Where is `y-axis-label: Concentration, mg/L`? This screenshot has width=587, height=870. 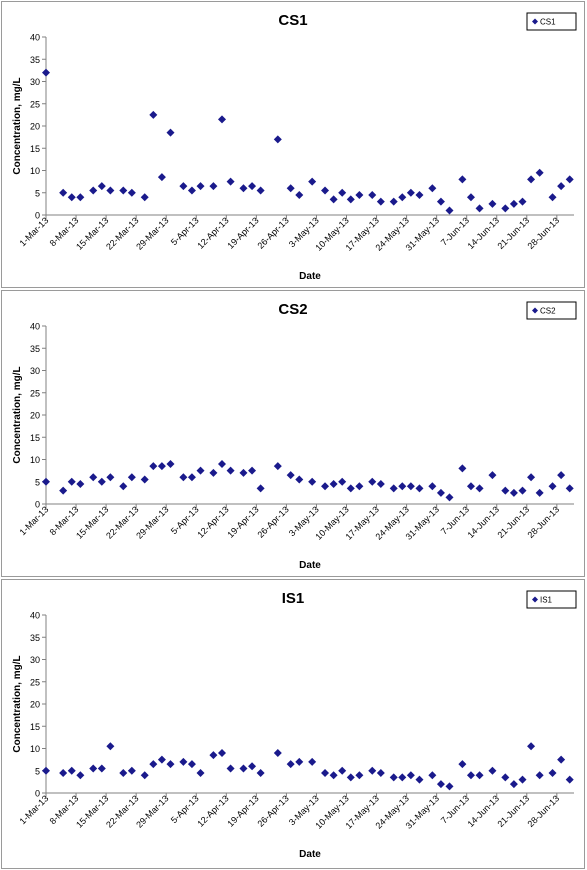 y-axis-label: Concentration, mg/L is located at coordinates (17, 414).